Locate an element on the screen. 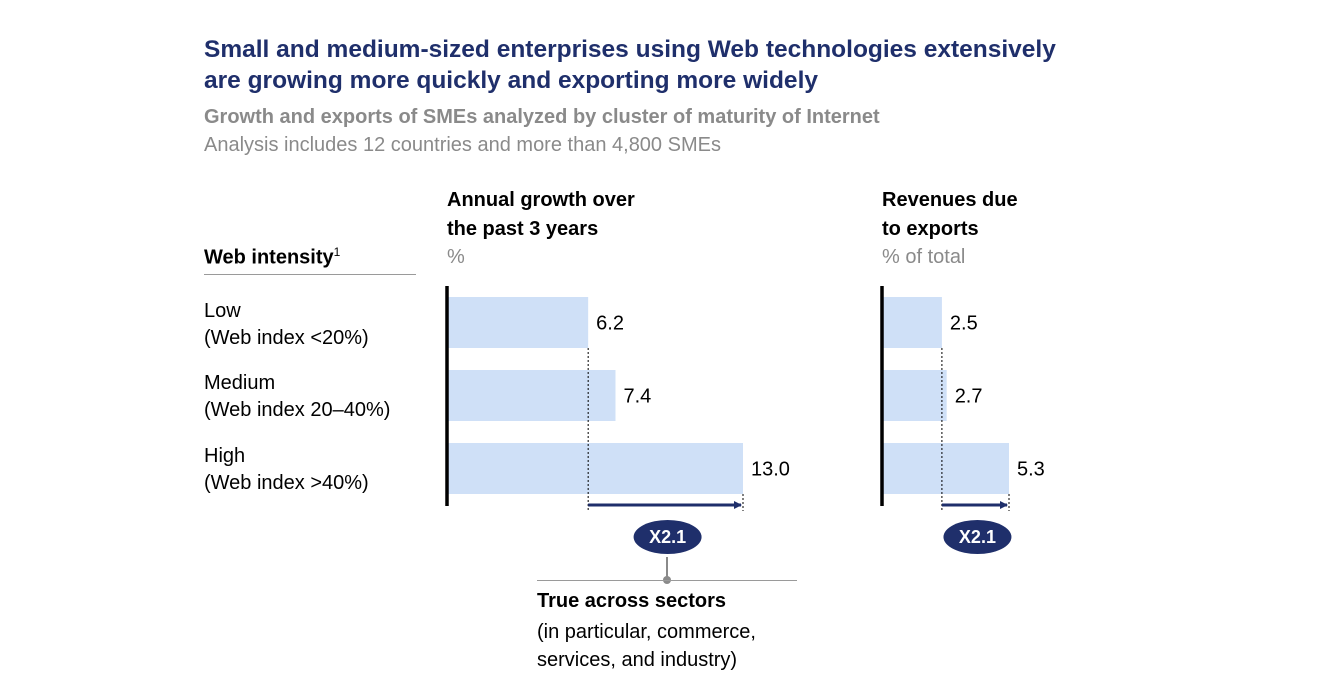  exports-value-label-high: 5.3 is located at coordinates (1031, 470).